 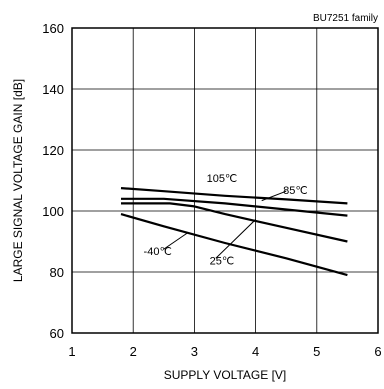 I want to click on y-tick-label: 160, so click(x=53, y=28).